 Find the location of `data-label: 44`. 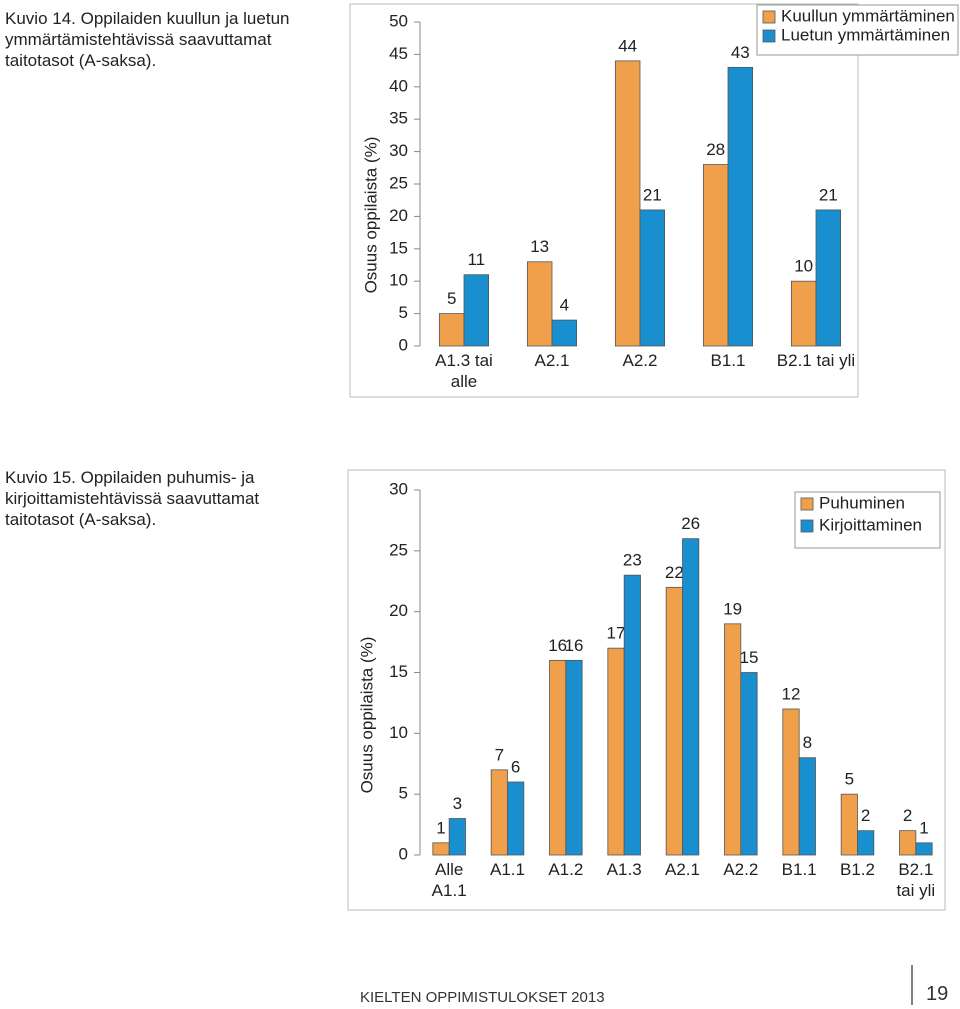

data-label: 44 is located at coordinates (627, 45).